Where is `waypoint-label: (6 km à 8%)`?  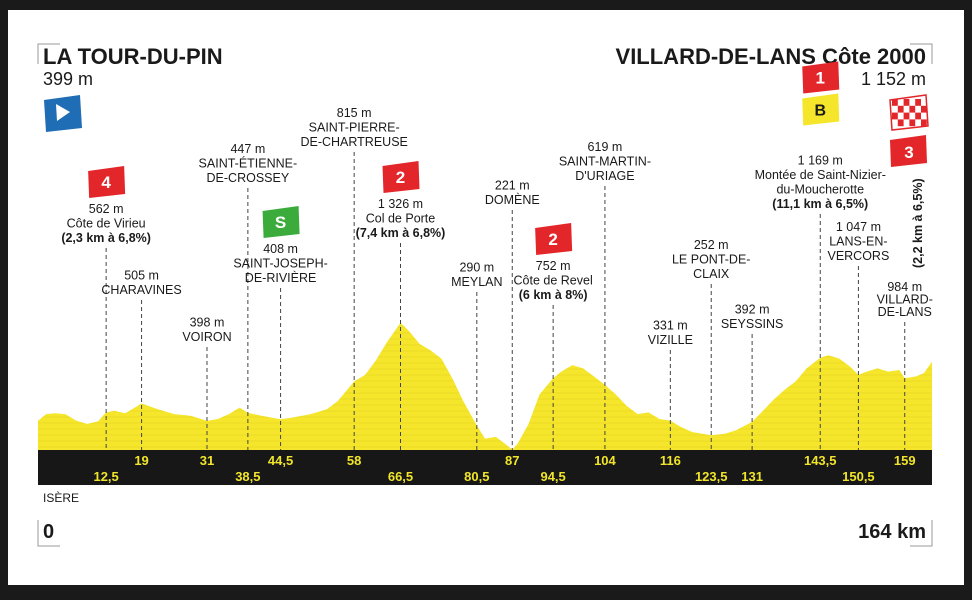 waypoint-label: (6 km à 8%) is located at coordinates (553, 295).